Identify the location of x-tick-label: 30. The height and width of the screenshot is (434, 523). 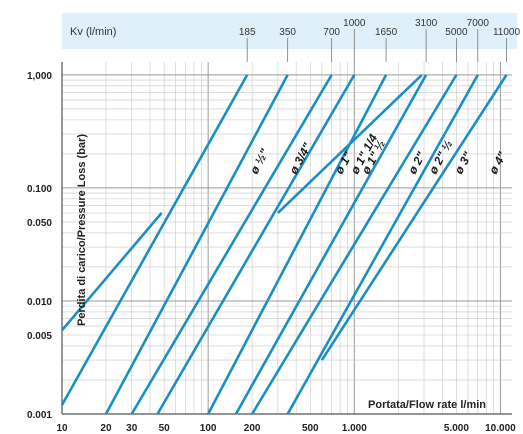
(132, 428).